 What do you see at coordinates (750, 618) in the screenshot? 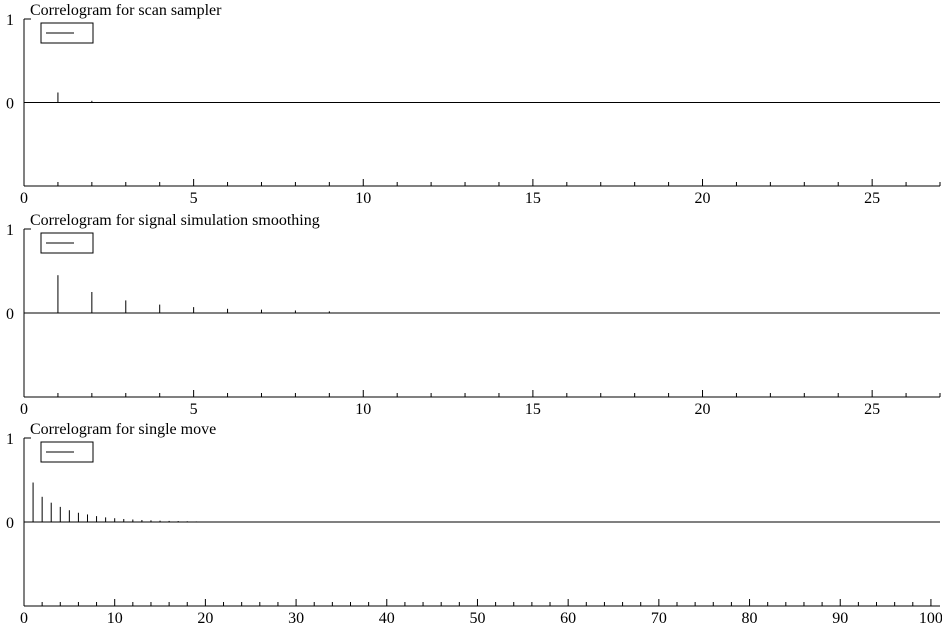
I see `x-tick-label: 80` at bounding box center [750, 618].